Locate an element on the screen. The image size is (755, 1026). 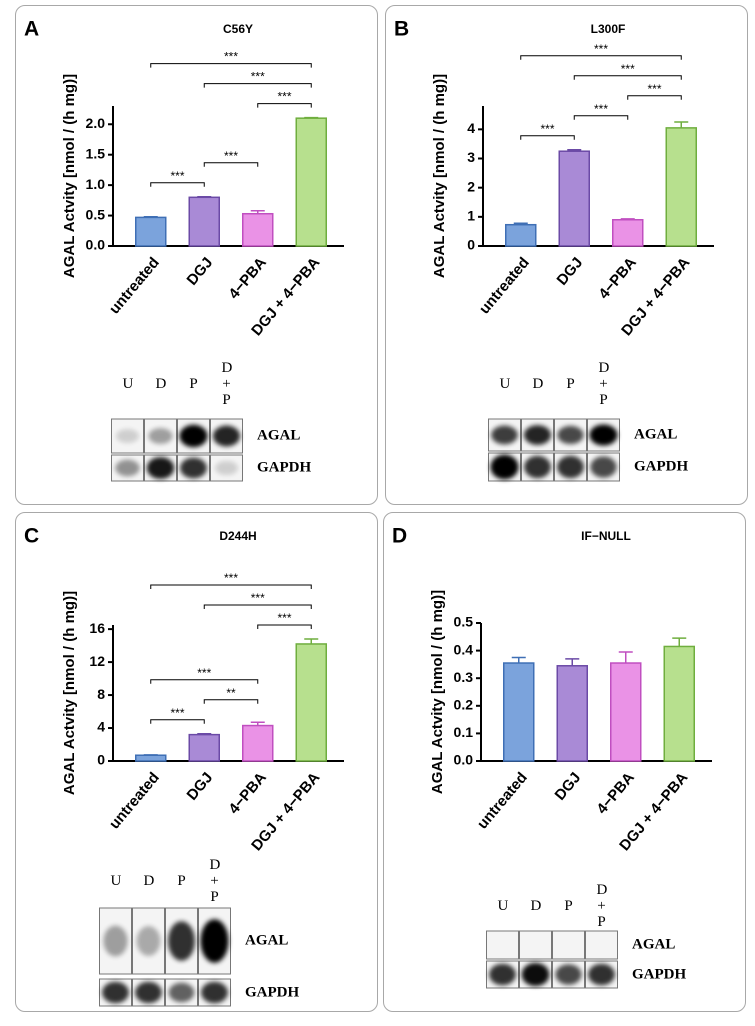
x-tick-label: 4−PBA is located at coordinates (617, 278).